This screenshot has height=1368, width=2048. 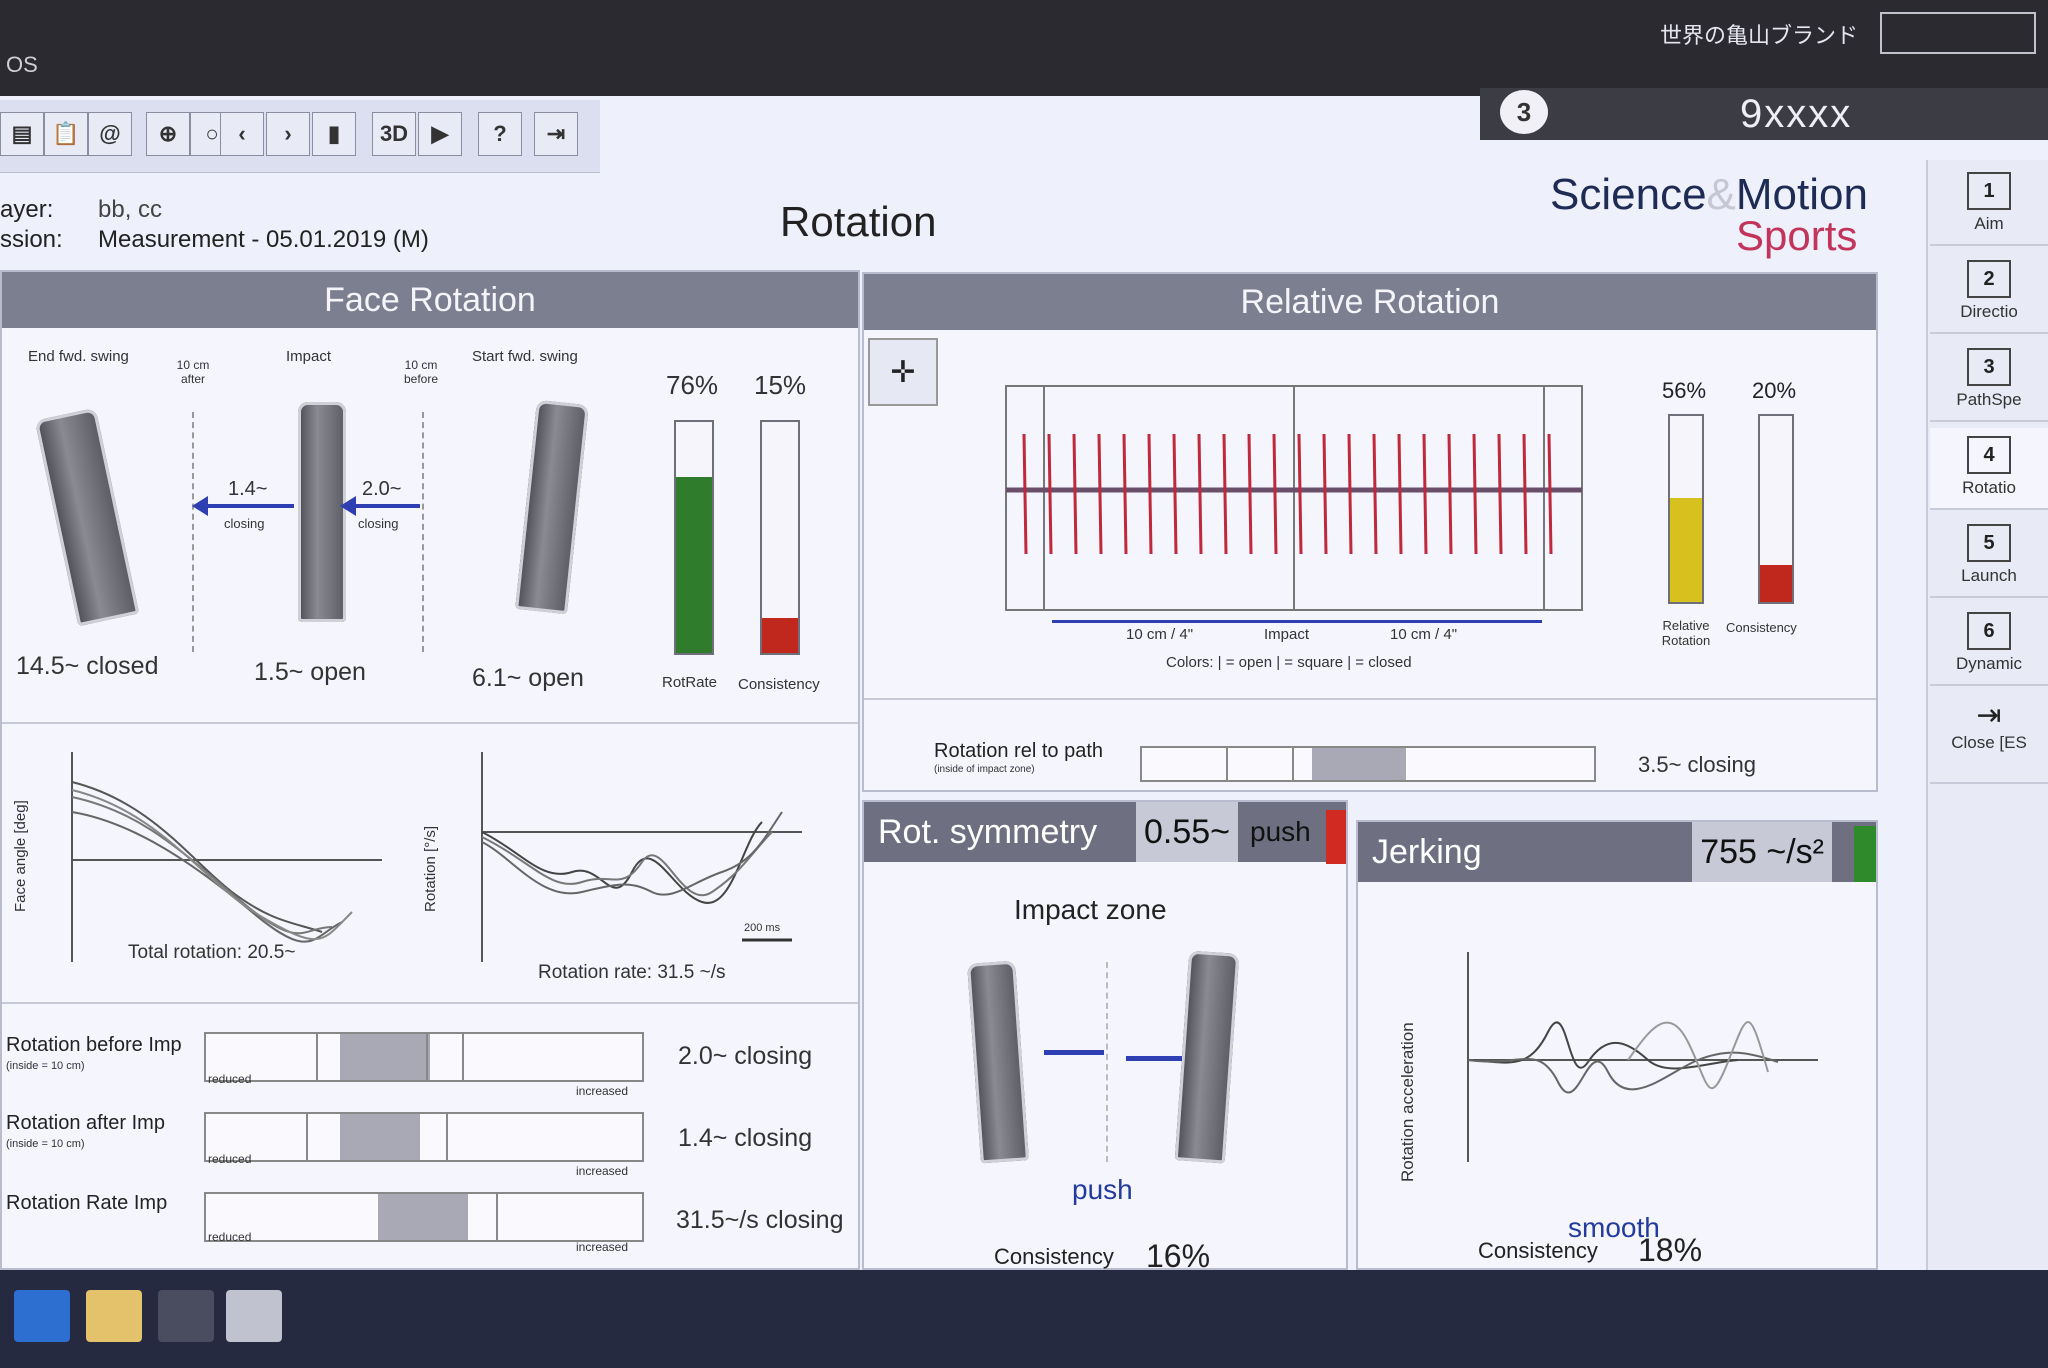 What do you see at coordinates (78, 356) in the screenshot?
I see `label-end-fwd-swing: End fwd. swing` at bounding box center [78, 356].